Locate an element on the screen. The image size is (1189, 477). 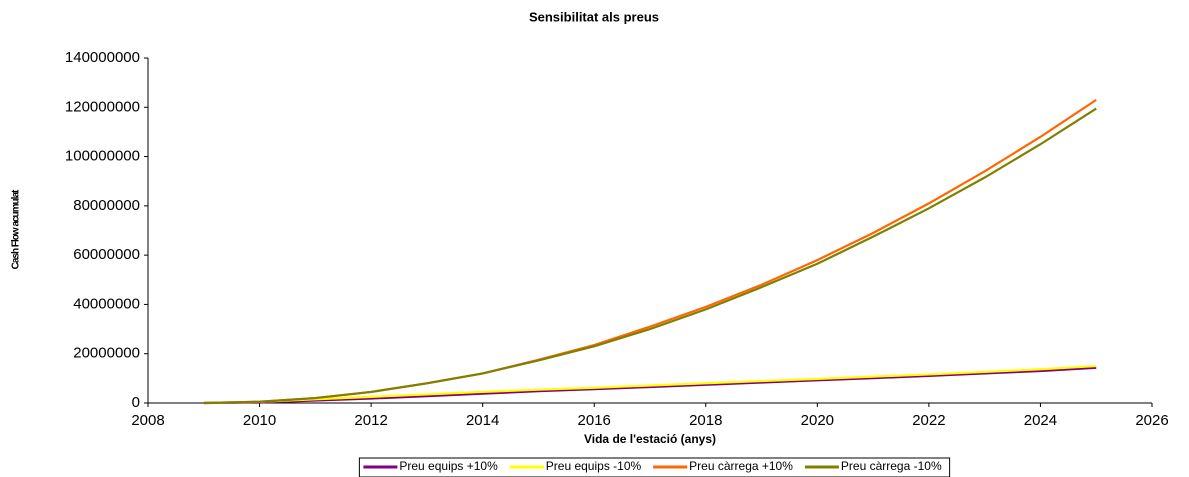
x-tick-label: 2014 is located at coordinates (482, 420).